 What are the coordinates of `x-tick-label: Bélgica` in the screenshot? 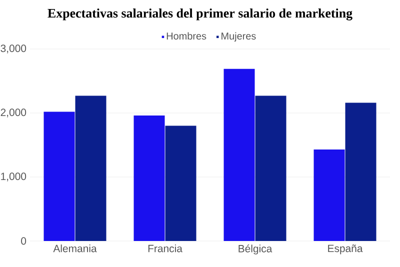 It's located at (255, 249).